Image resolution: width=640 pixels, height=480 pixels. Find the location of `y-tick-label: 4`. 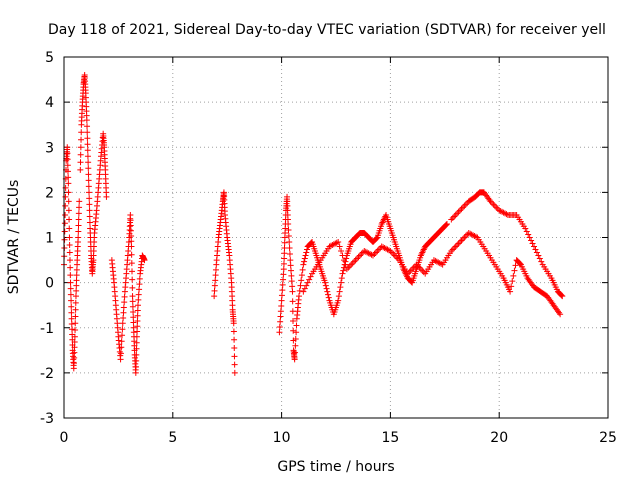

y-tick-label: 4 is located at coordinates (49, 103).